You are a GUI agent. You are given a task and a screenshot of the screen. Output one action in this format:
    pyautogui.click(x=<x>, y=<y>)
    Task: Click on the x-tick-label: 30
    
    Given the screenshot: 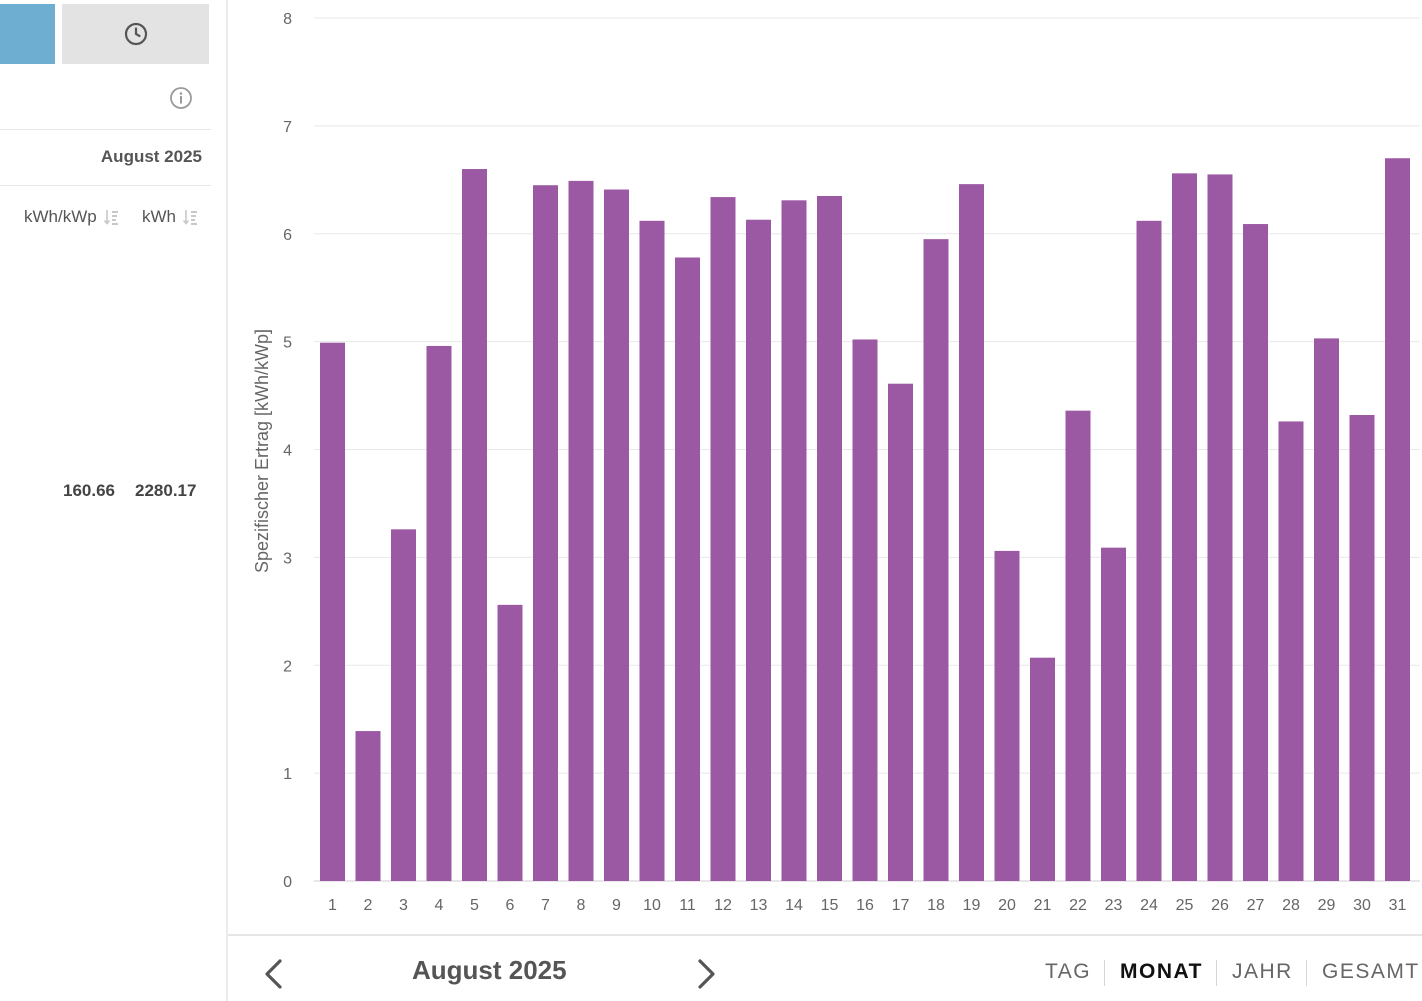 What is the action you would take?
    pyautogui.click(x=1362, y=905)
    